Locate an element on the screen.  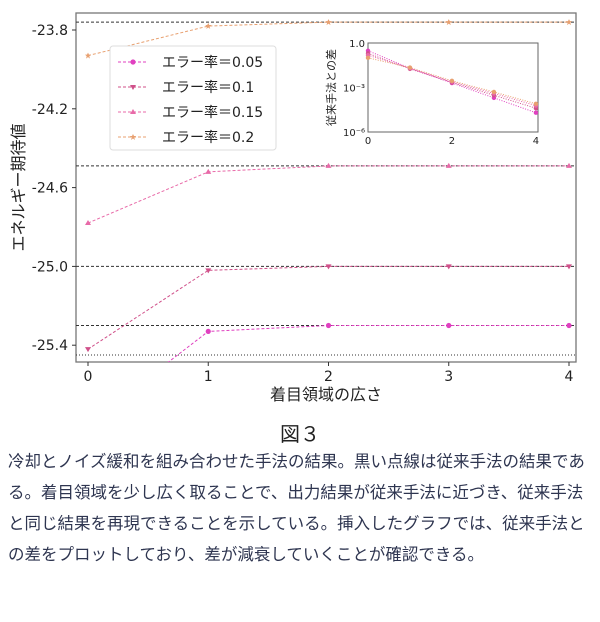
legend: エラー率＝0.05 エラー率＝0.1 エラー率＝0.15 エラー率＝0.2 is located at coordinates (193, 98).